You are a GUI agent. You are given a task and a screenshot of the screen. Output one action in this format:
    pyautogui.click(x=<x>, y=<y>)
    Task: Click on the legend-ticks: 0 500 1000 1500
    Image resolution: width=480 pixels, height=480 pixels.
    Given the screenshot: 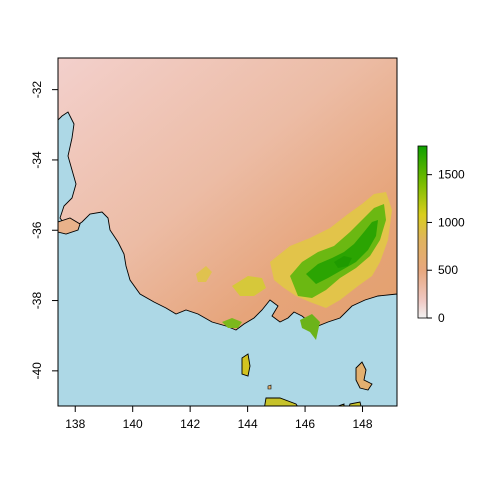 What is the action you would take?
    pyautogui.click(x=446, y=246)
    